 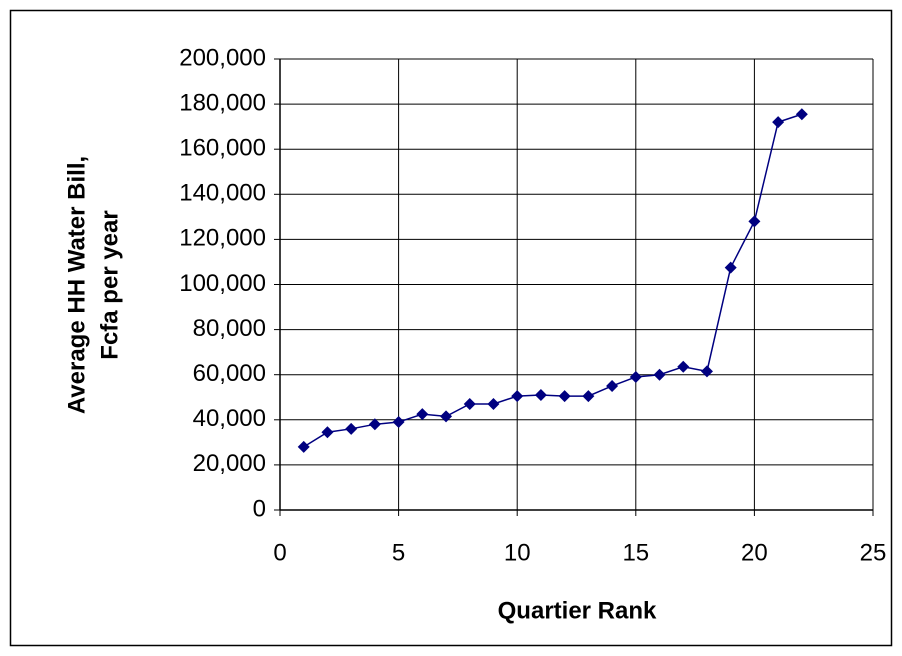 What do you see at coordinates (517, 552) in the screenshot?
I see `x-tick-label: 10` at bounding box center [517, 552].